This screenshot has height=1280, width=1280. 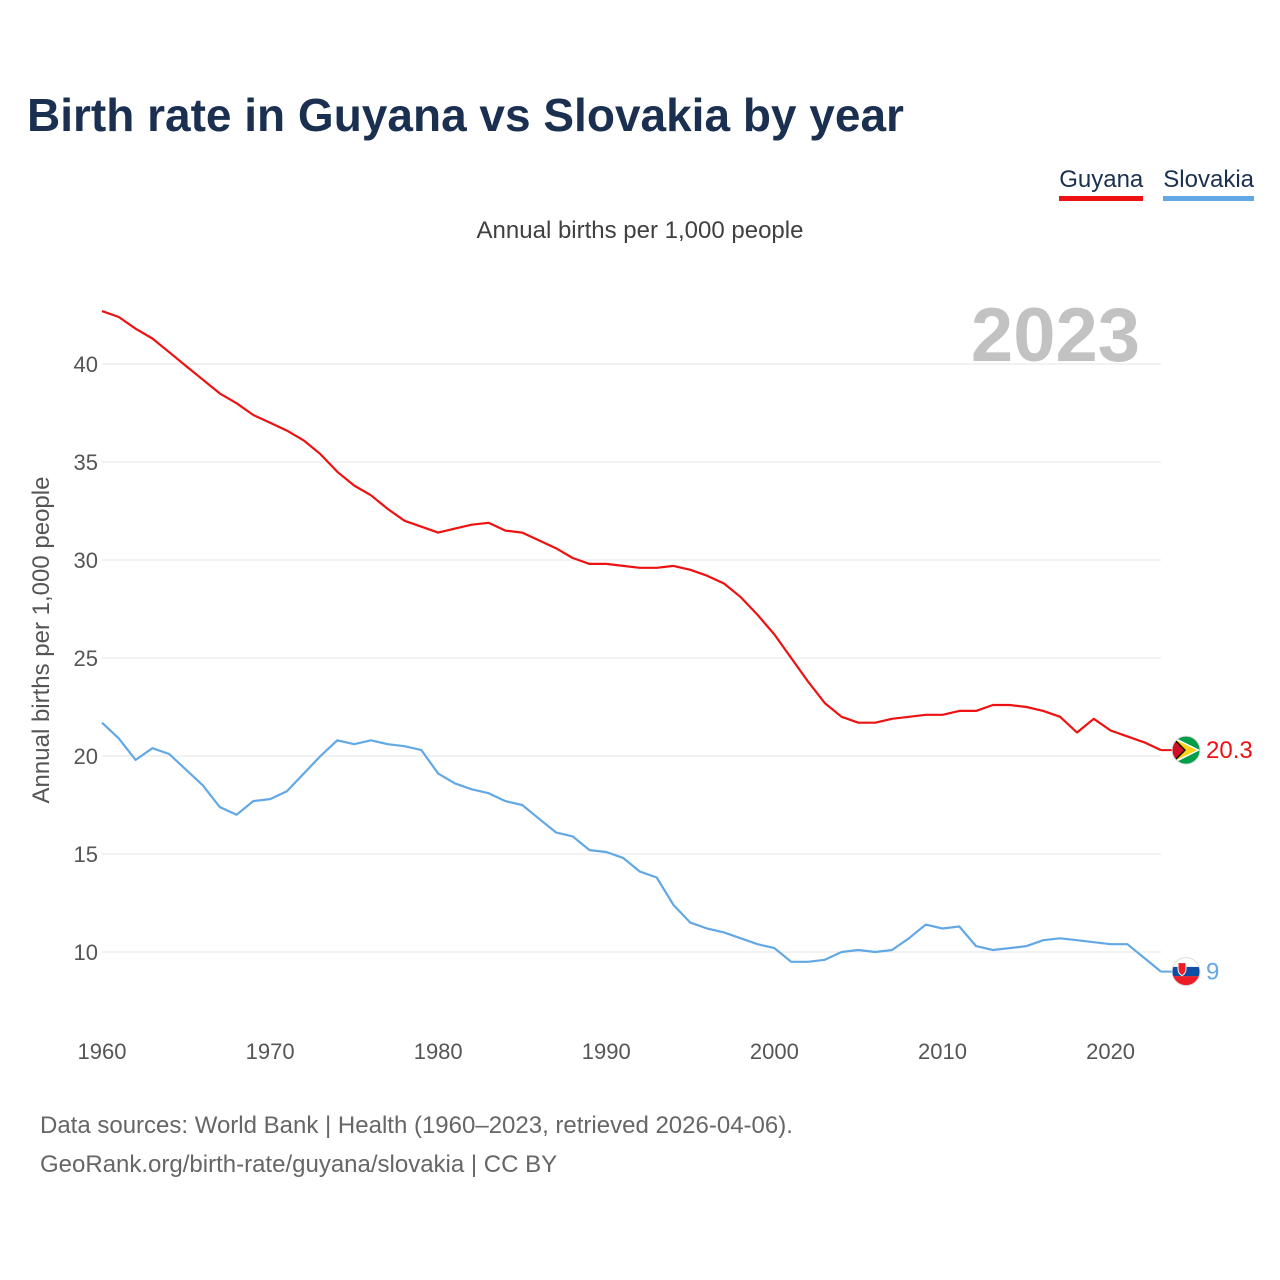 I want to click on x-tick-label-1990: 1990, so click(x=606, y=1051).